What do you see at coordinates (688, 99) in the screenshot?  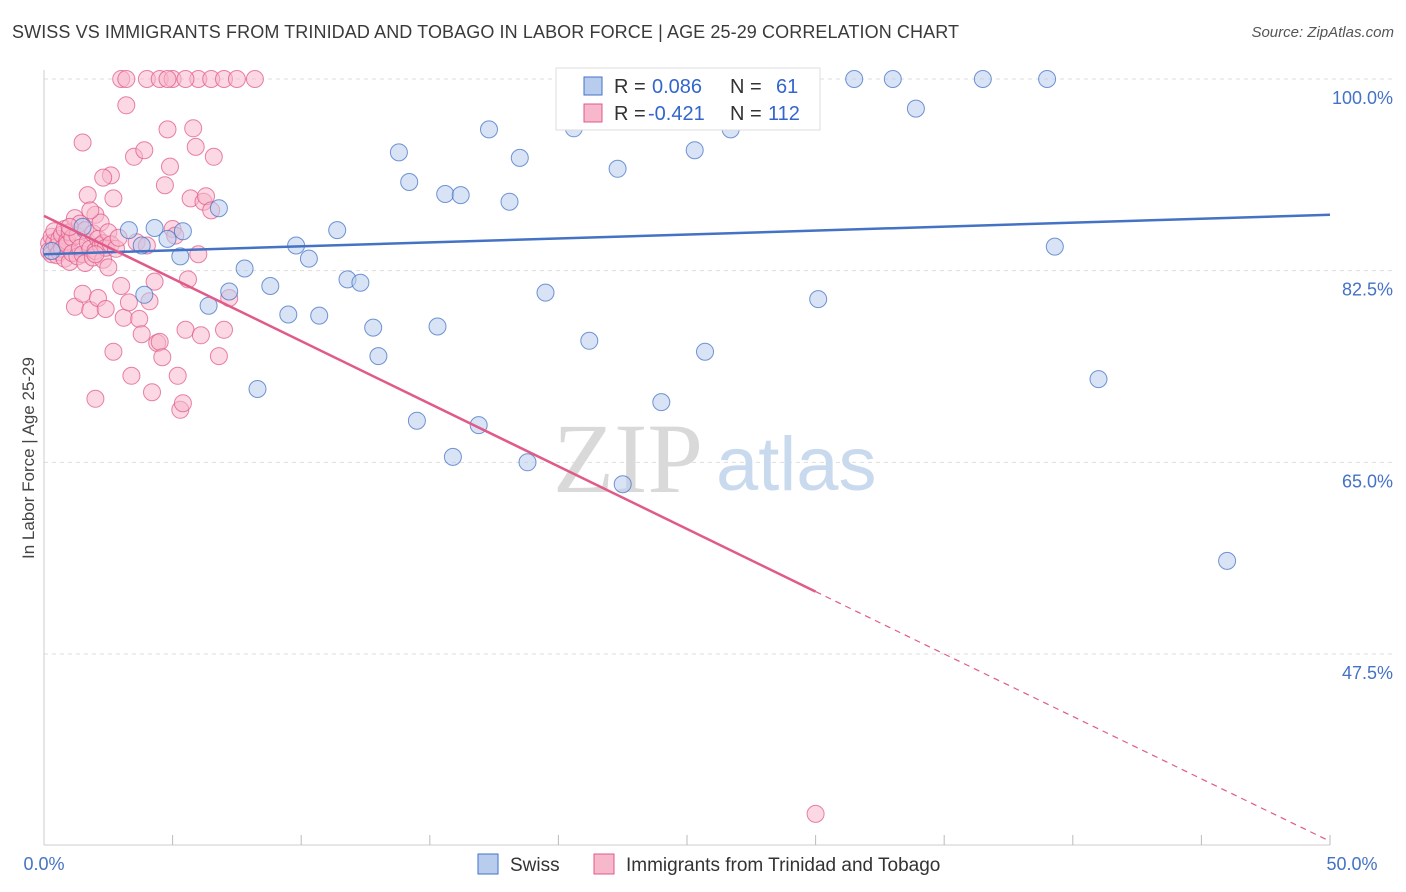 I see `stats-legend: R = 0.086 N = 61 R = -0.421 N = 112` at bounding box center [688, 99].